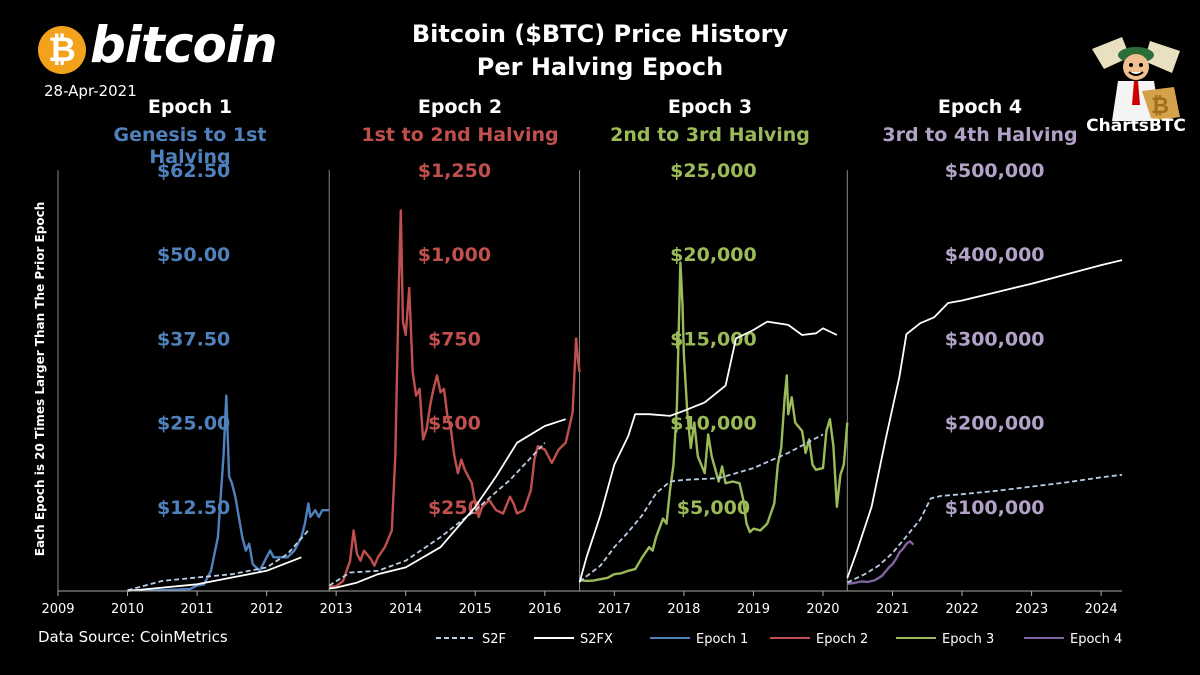 This screenshot has width=1200, height=675. What do you see at coordinates (995, 255) in the screenshot?
I see `y-tick-label: $400,000` at bounding box center [995, 255].